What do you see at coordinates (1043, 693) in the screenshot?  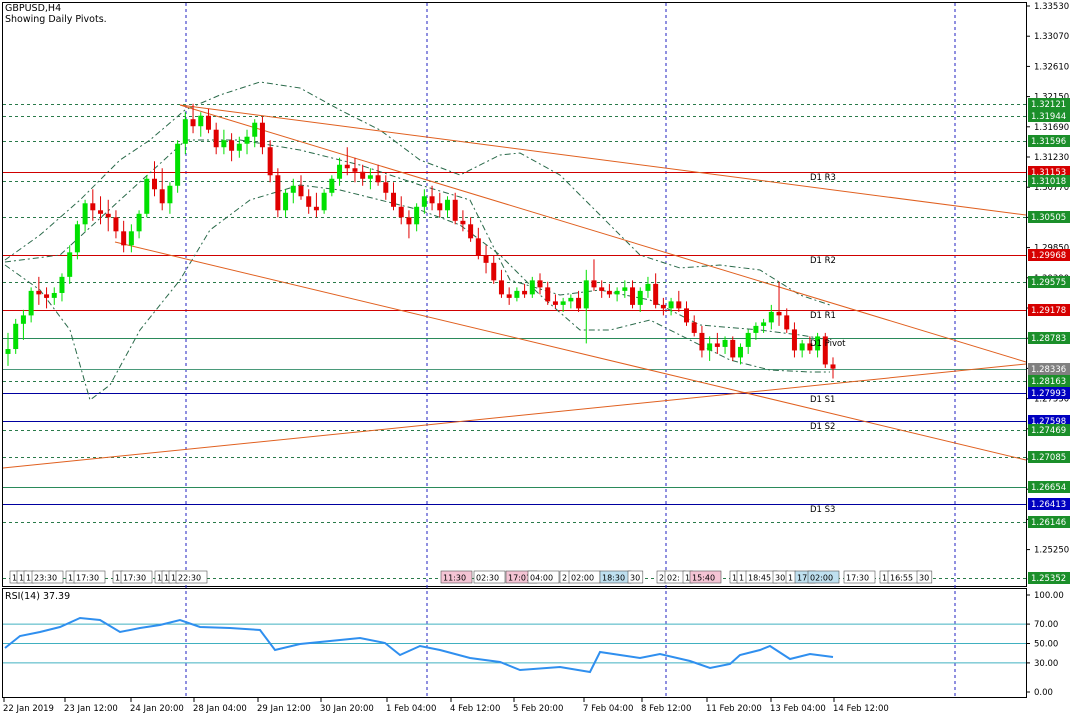 I see `rsi-tick-label: 0.00` at bounding box center [1043, 693].